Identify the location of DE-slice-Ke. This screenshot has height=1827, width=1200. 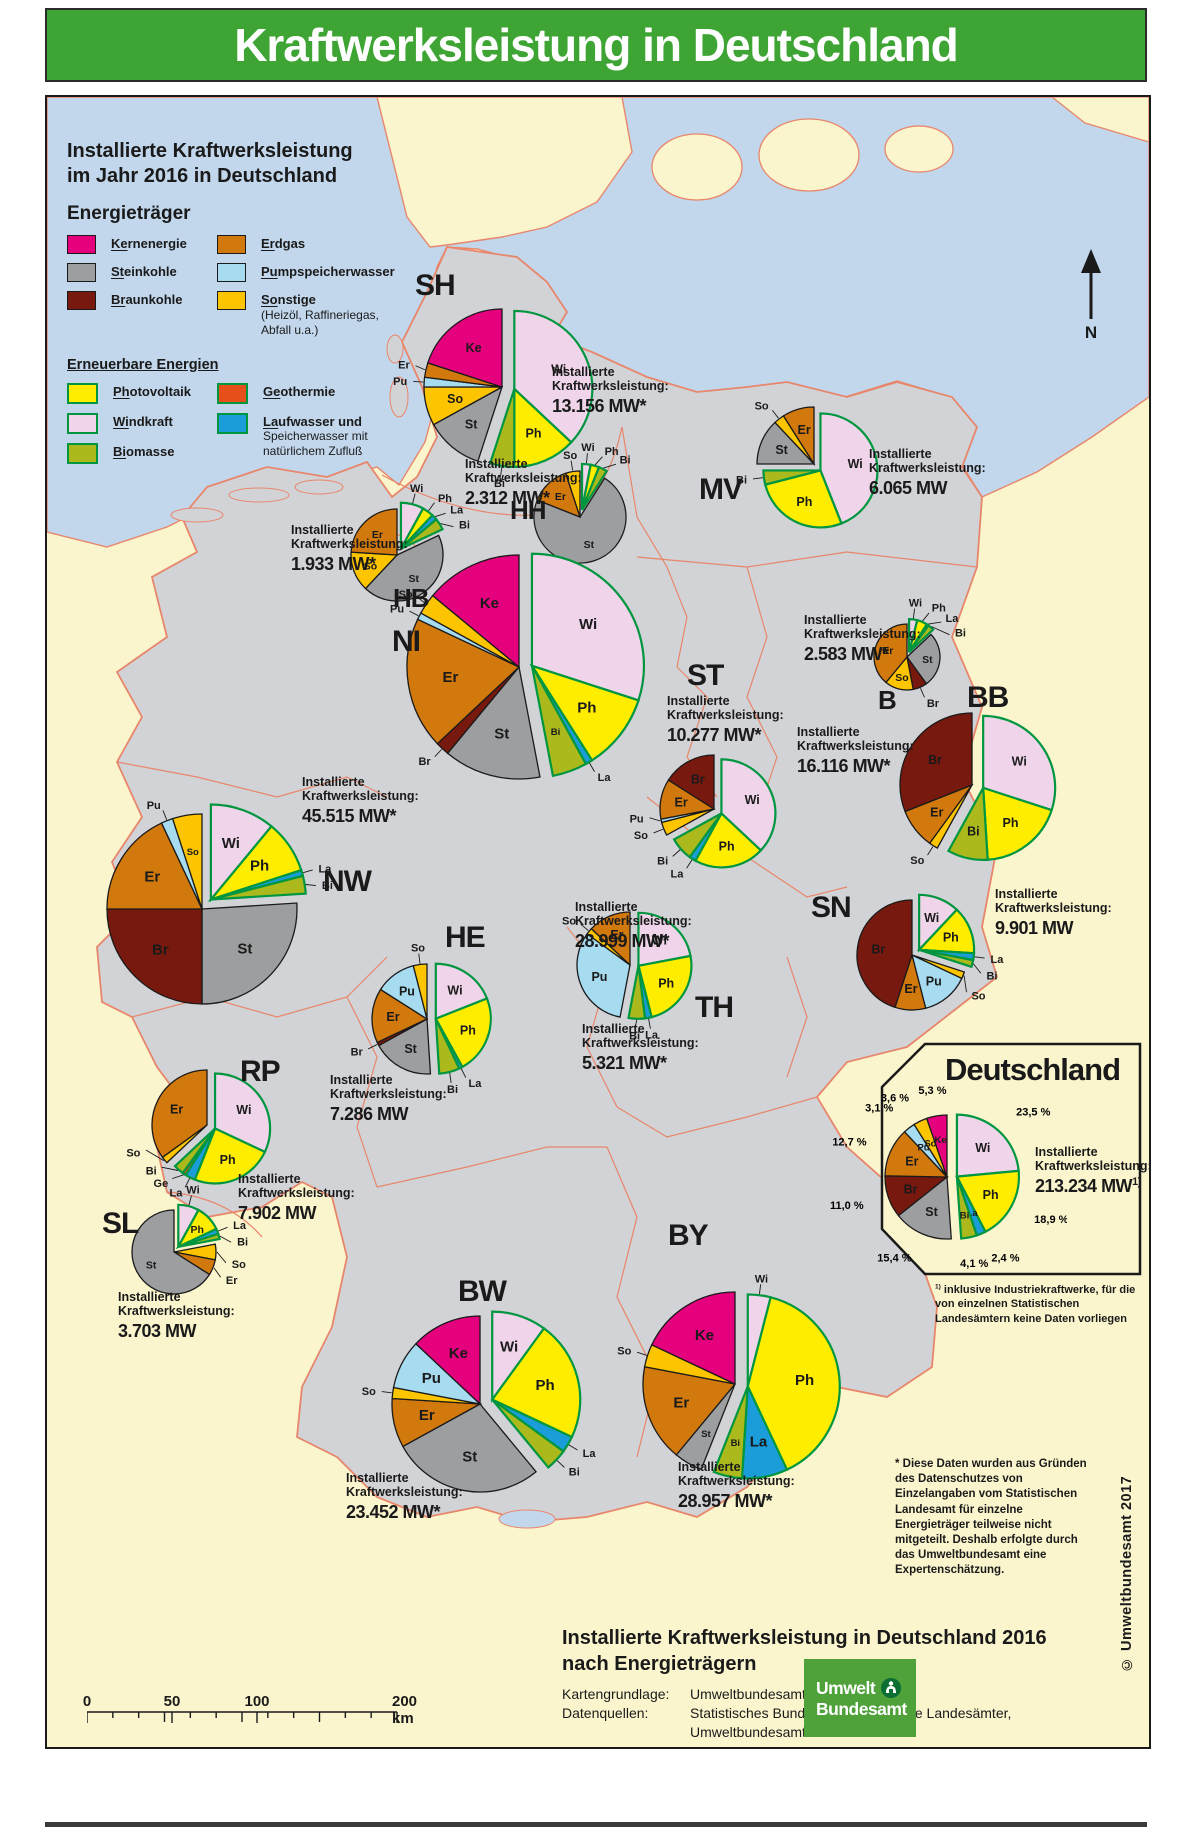
(936, 1146).